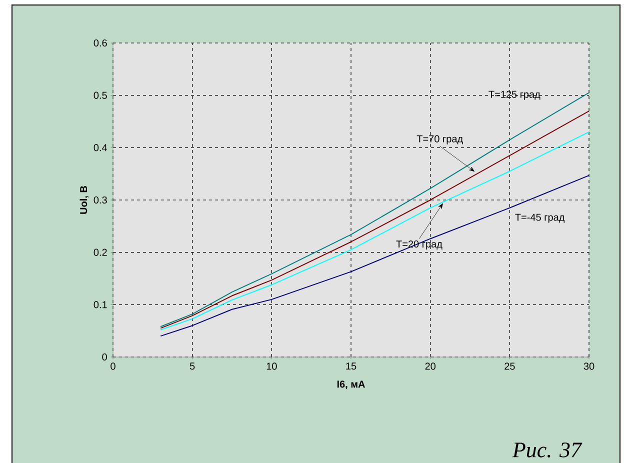 The image size is (631, 463). I want to click on y-tick-label: 0.4, so click(101, 148).